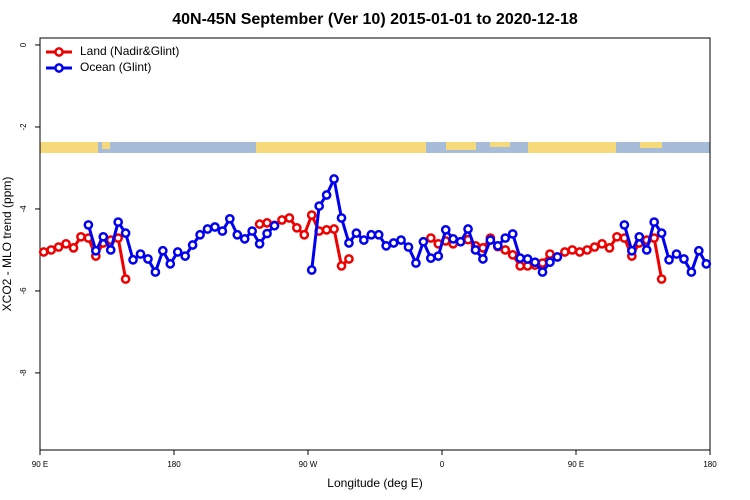 This screenshot has width=750, height=500. I want to click on surface-strip, so click(375, 147).